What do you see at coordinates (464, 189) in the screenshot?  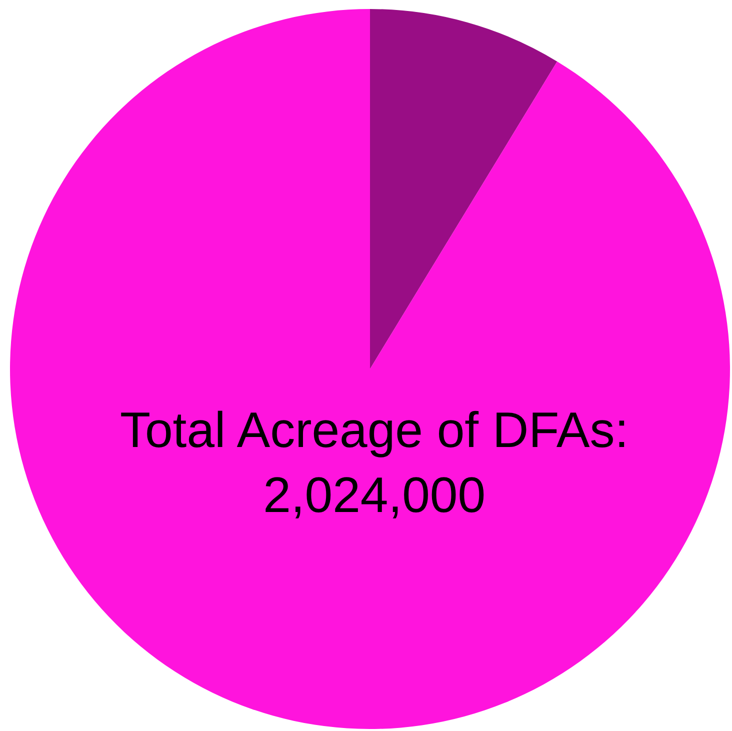 I see `pie-slice` at bounding box center [464, 189].